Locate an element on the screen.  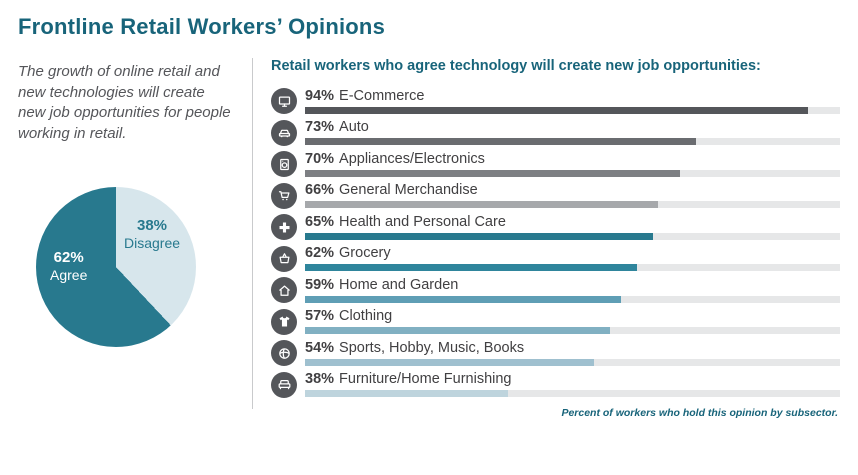
row-percent: 38% is located at coordinates (320, 379).